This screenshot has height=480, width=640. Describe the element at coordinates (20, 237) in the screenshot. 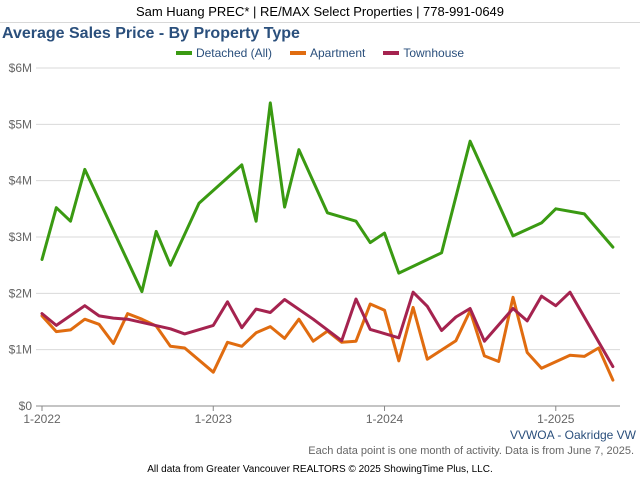

I see `y-tick-label: $3M` at that location.